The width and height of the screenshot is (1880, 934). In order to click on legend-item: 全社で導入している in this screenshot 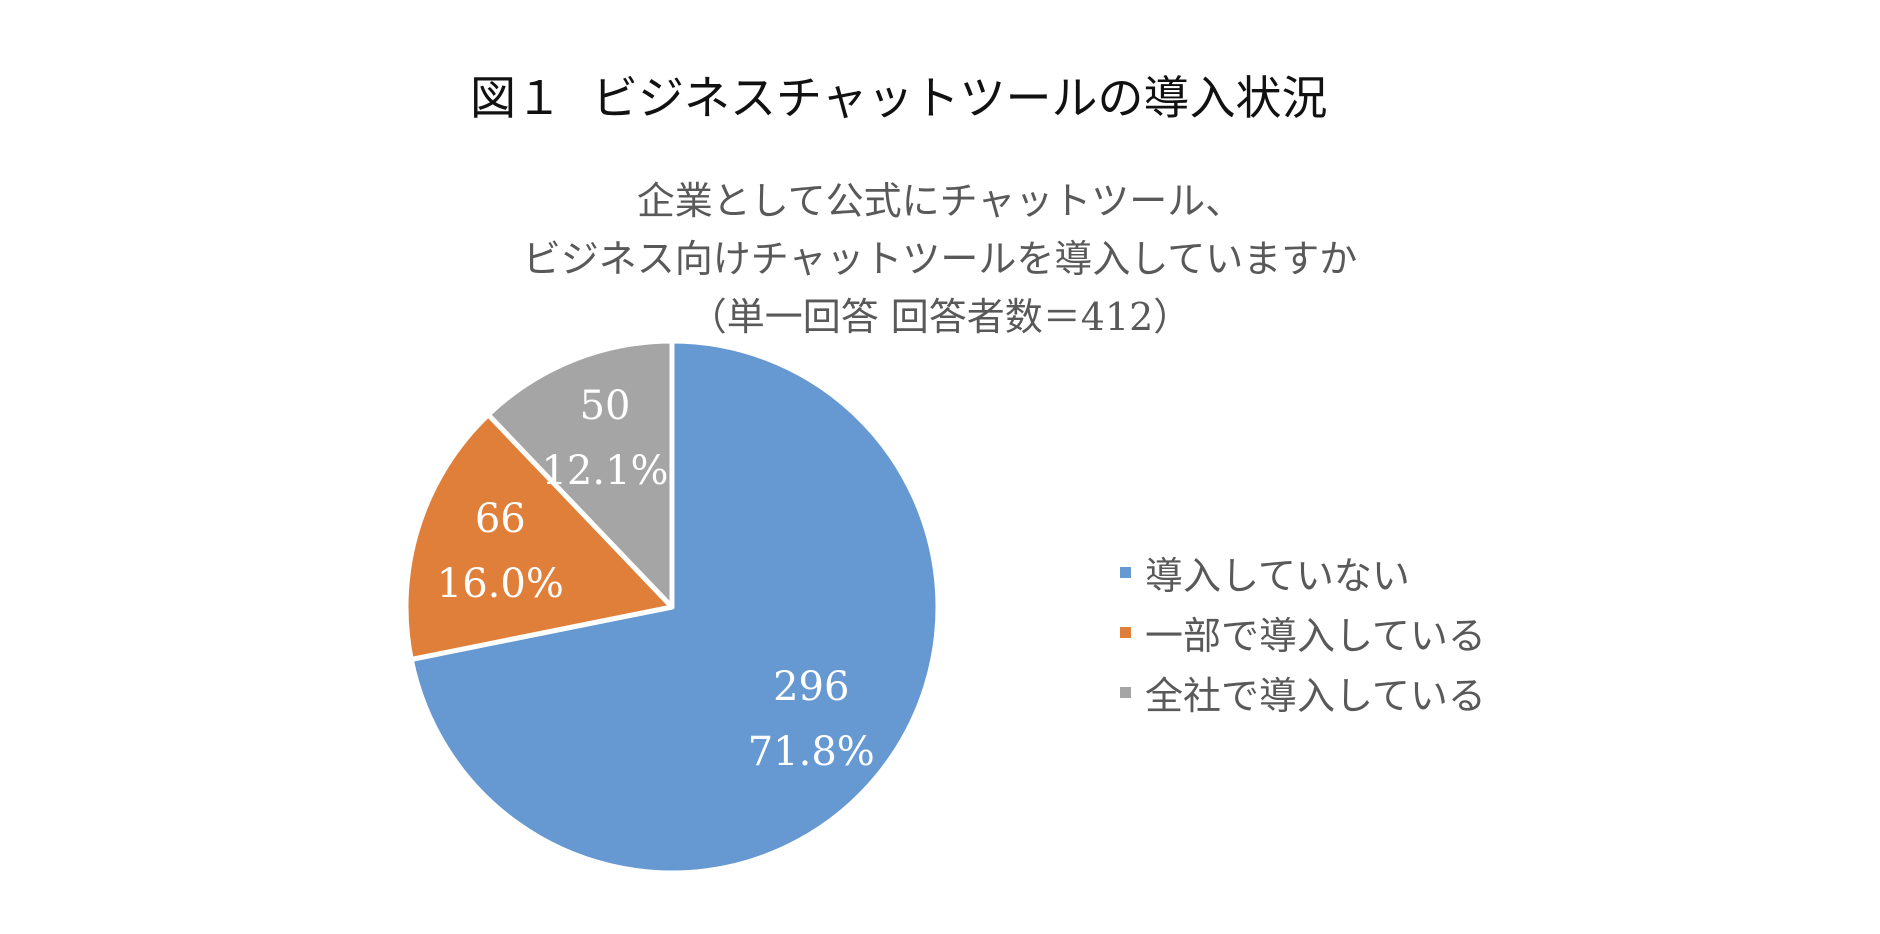, I will do `click(1303, 692)`.